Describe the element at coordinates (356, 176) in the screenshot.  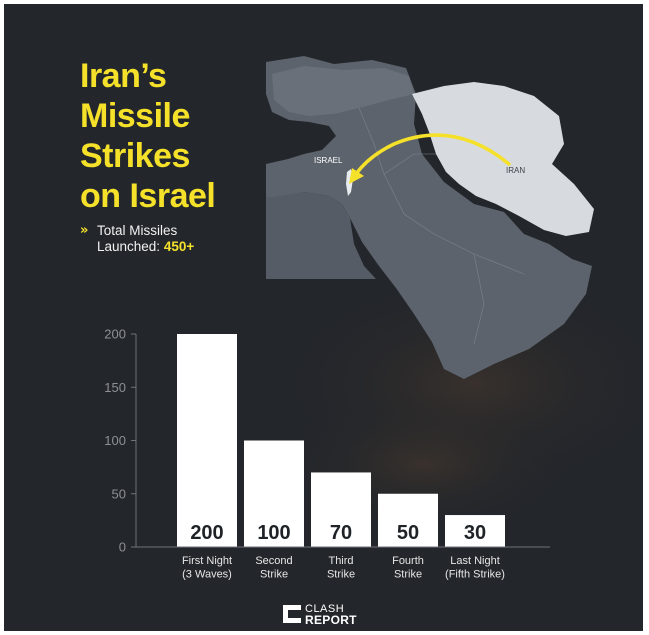
I see `strike-arrow-head` at that location.